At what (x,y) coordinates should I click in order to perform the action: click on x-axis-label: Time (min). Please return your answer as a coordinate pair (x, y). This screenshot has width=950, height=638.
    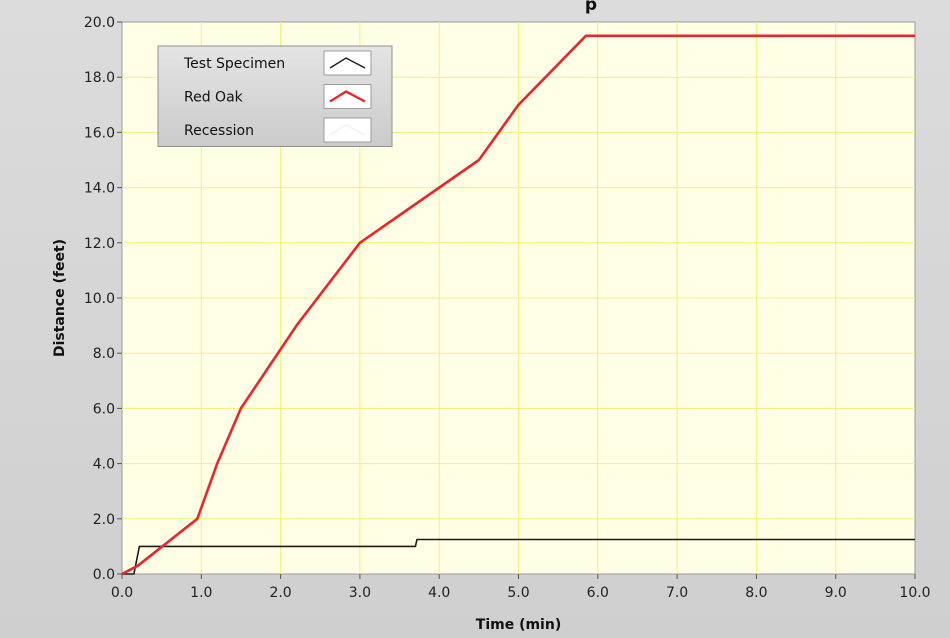
    Looking at the image, I should click on (518, 625).